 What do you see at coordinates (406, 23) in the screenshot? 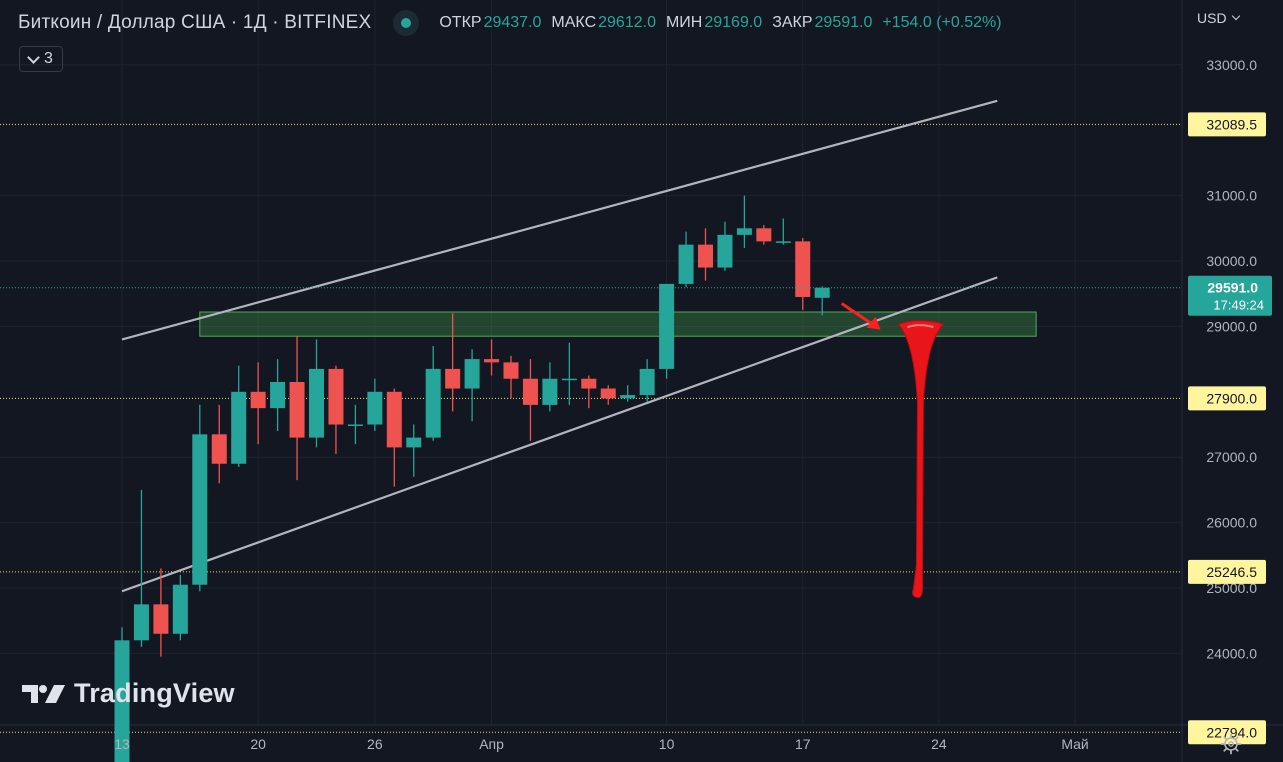
I see `market-status-icon` at bounding box center [406, 23].